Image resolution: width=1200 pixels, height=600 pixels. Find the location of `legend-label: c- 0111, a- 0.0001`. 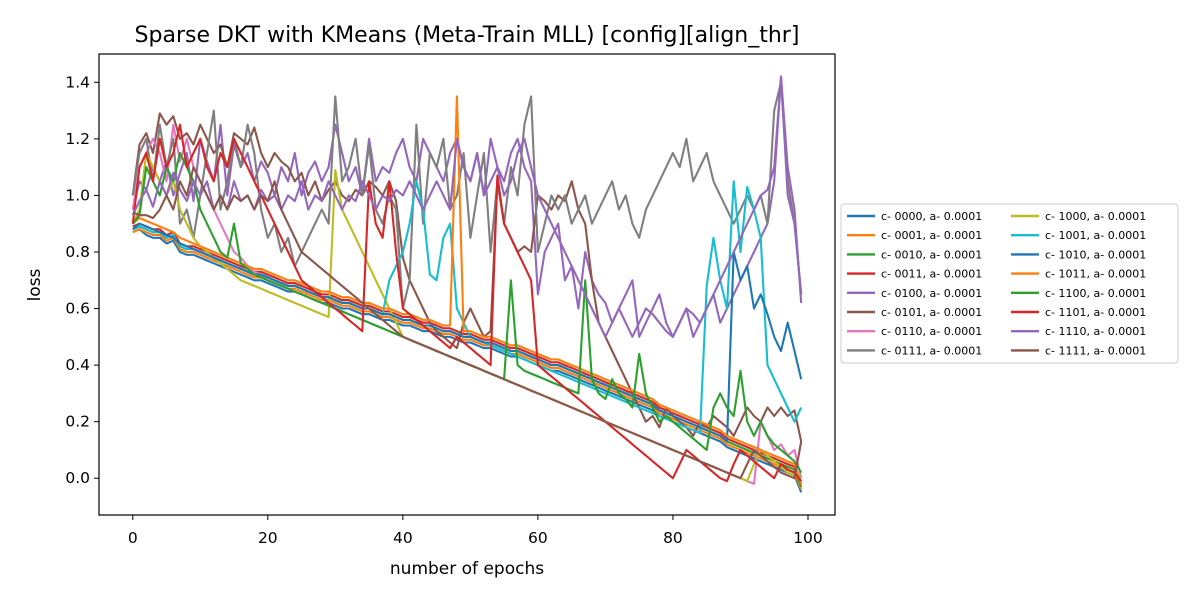

legend-label: c- 0111, a- 0.0001 is located at coordinates (931, 350).